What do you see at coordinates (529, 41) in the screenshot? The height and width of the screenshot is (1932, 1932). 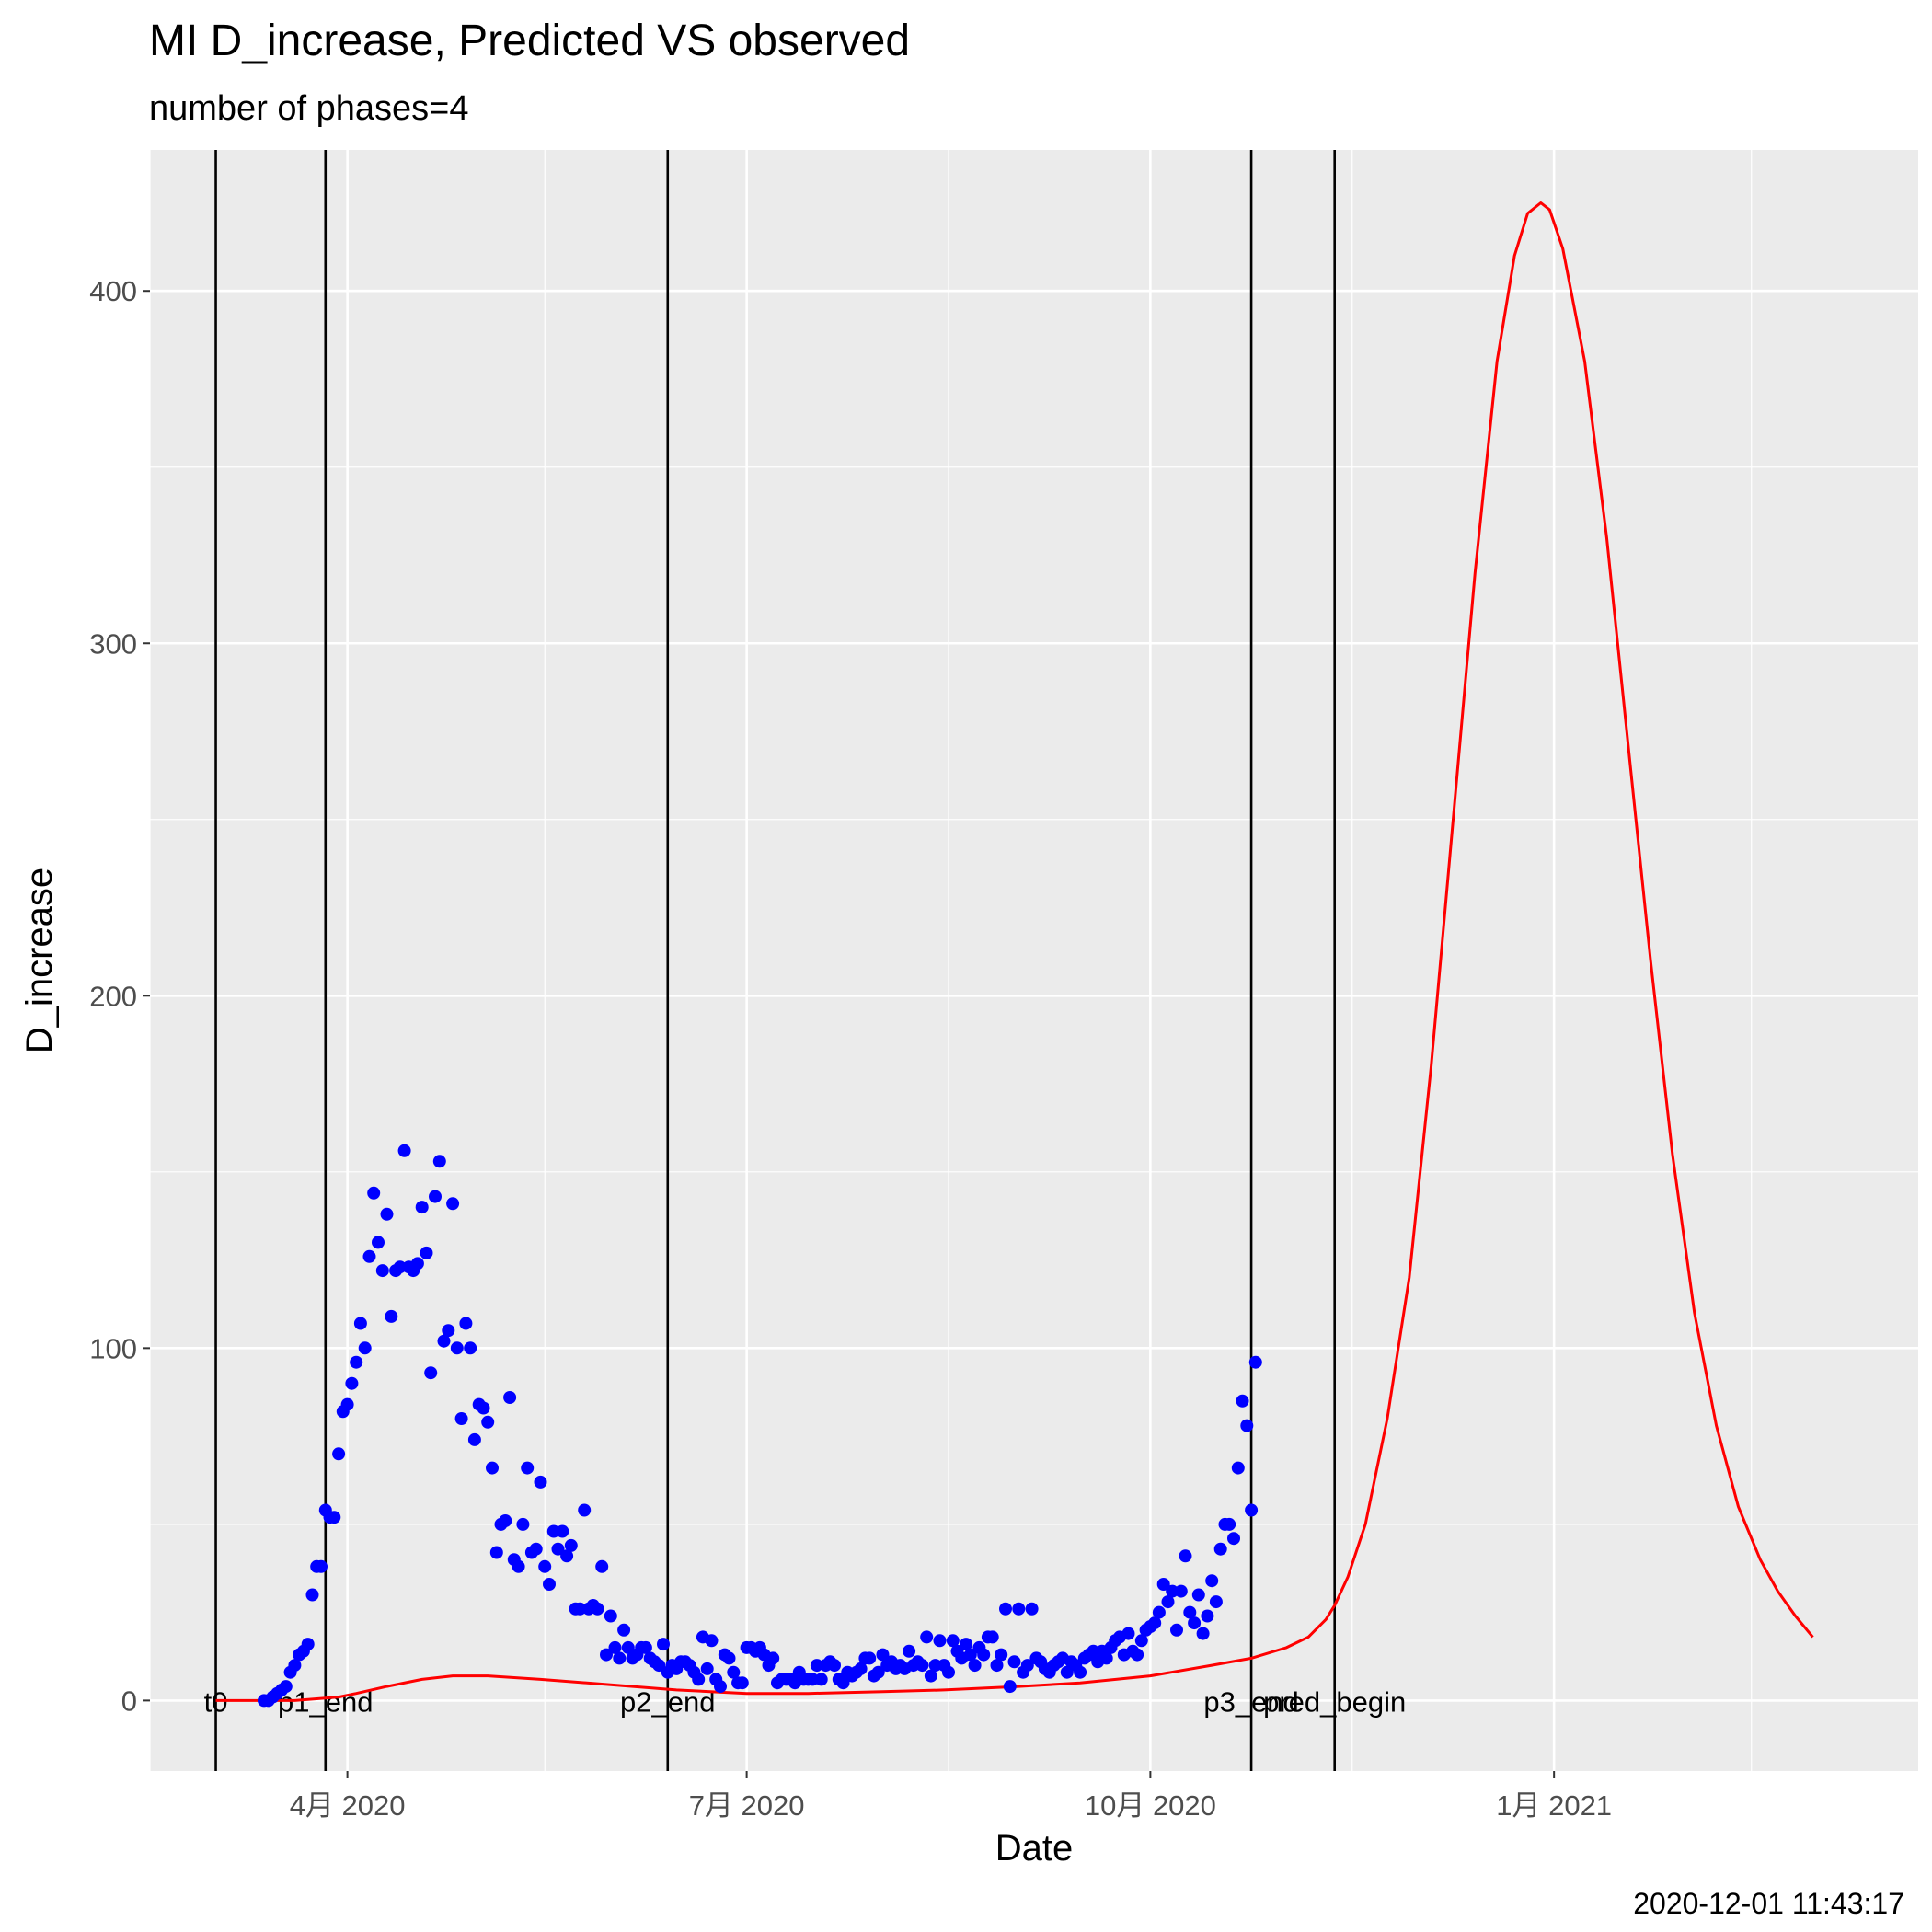 I see `chart-title: MI D_increase, Predicted VS observed` at bounding box center [529, 41].